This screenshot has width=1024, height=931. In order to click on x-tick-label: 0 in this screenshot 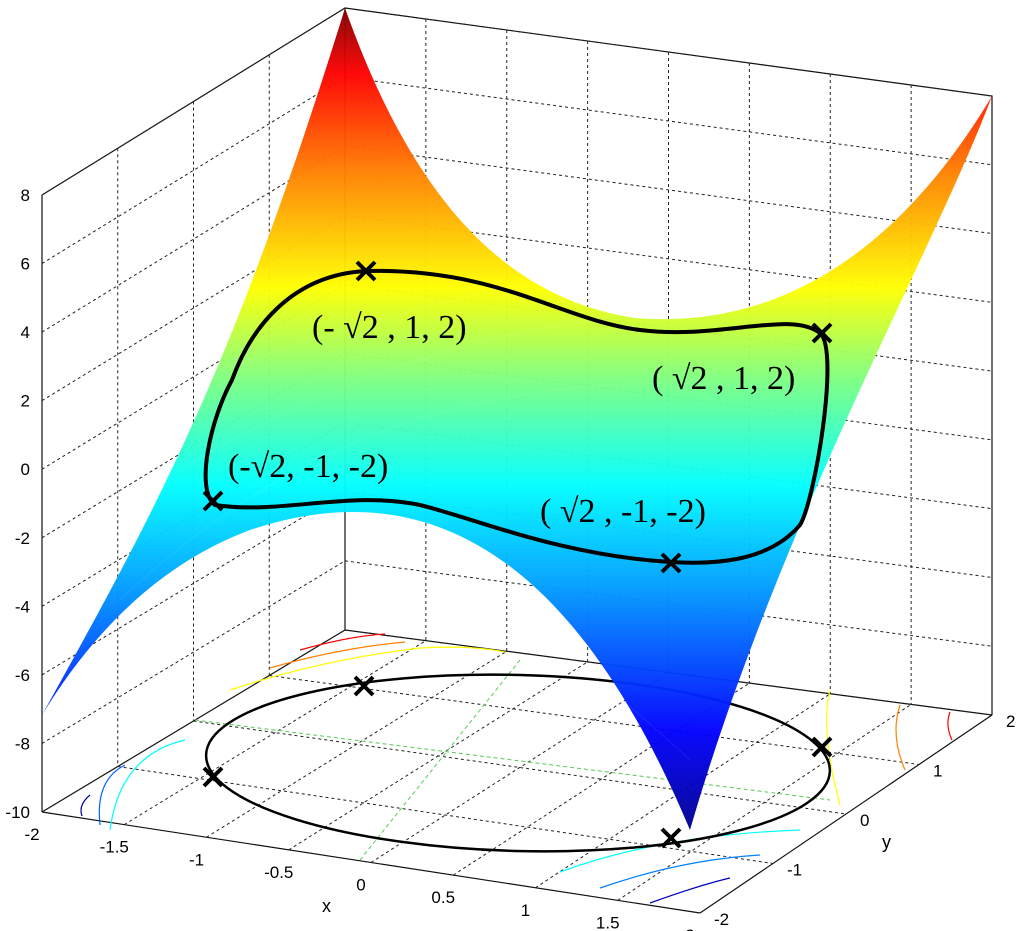, I will do `click(360, 885)`.